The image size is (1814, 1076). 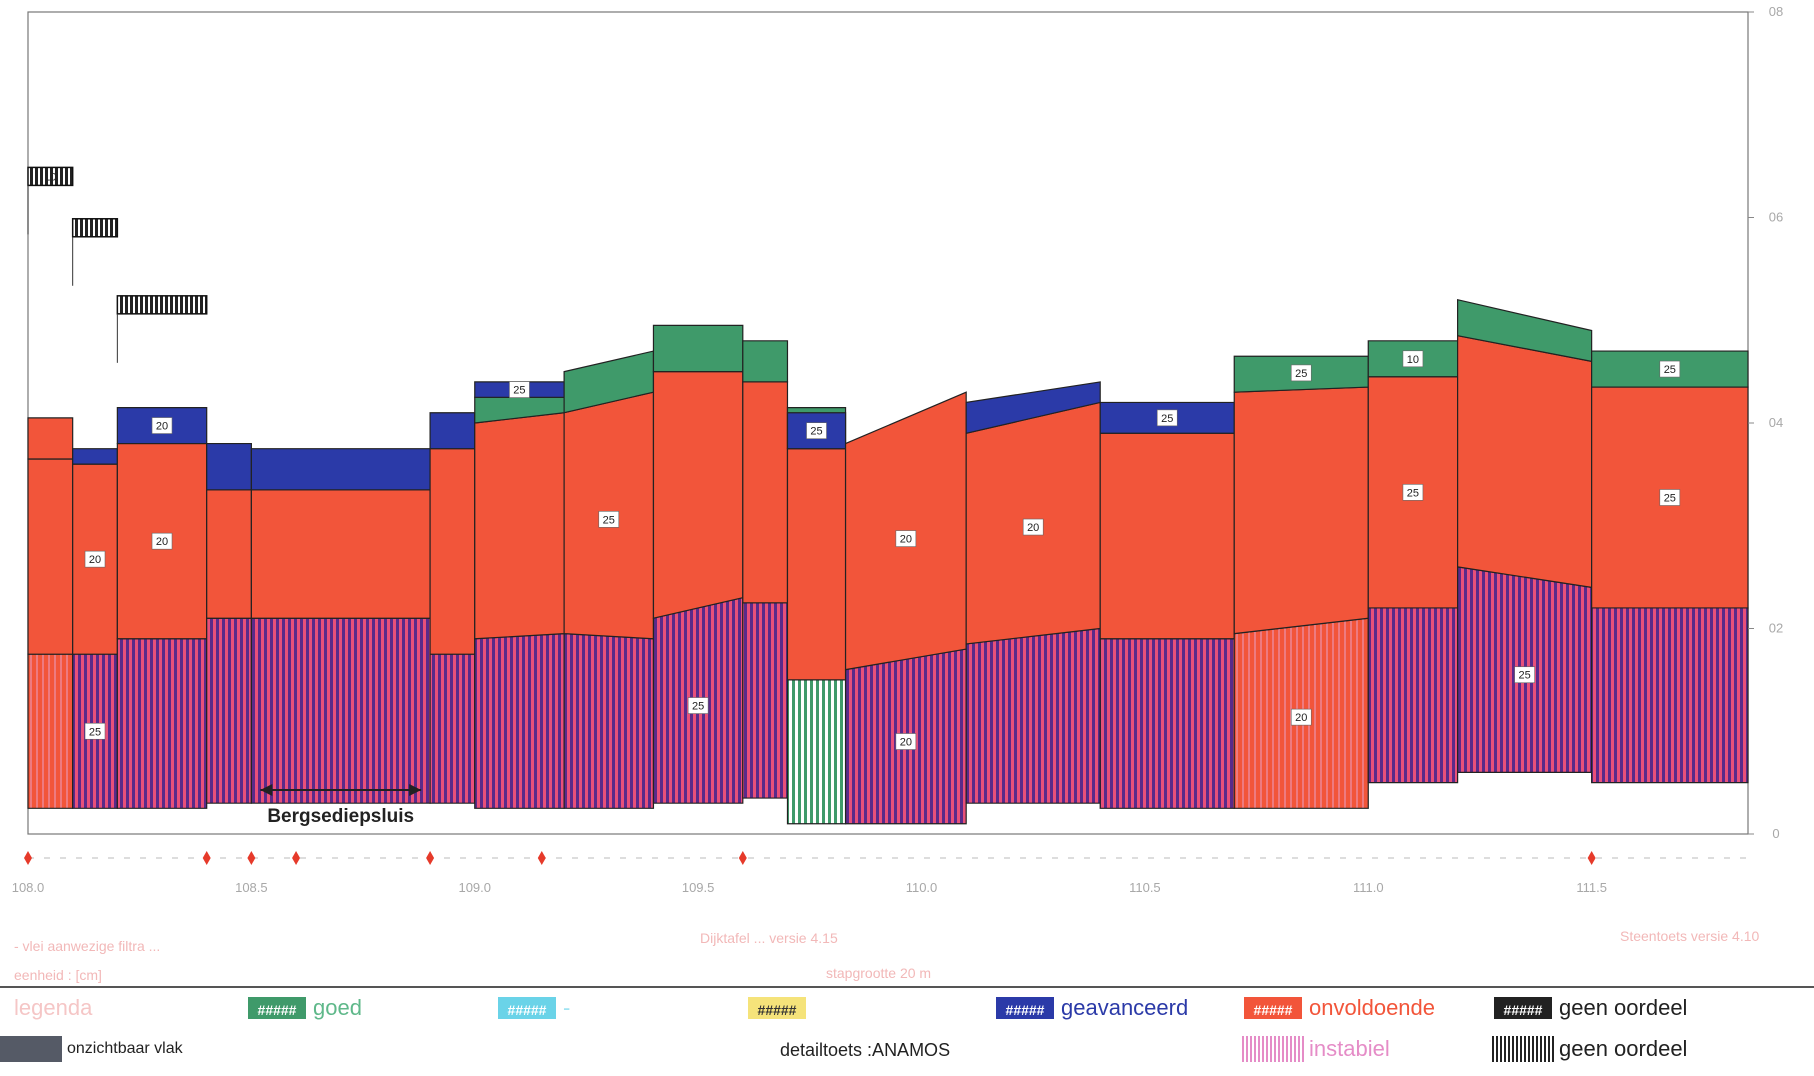 I want to click on x-tick-2: 109.0, so click(x=474, y=887).